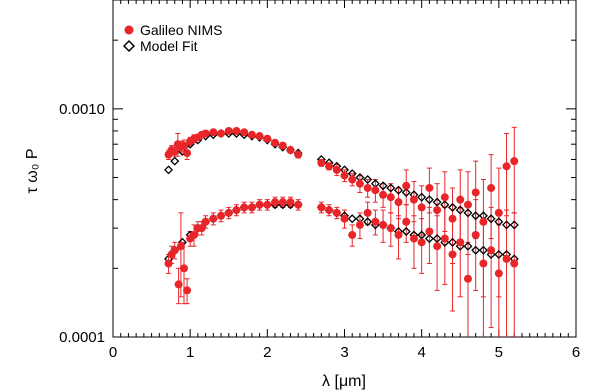 This screenshot has height=392, width=598. What do you see at coordinates (129, 46) in the screenshot?
I see `legend-marker-model-fit` at bounding box center [129, 46].